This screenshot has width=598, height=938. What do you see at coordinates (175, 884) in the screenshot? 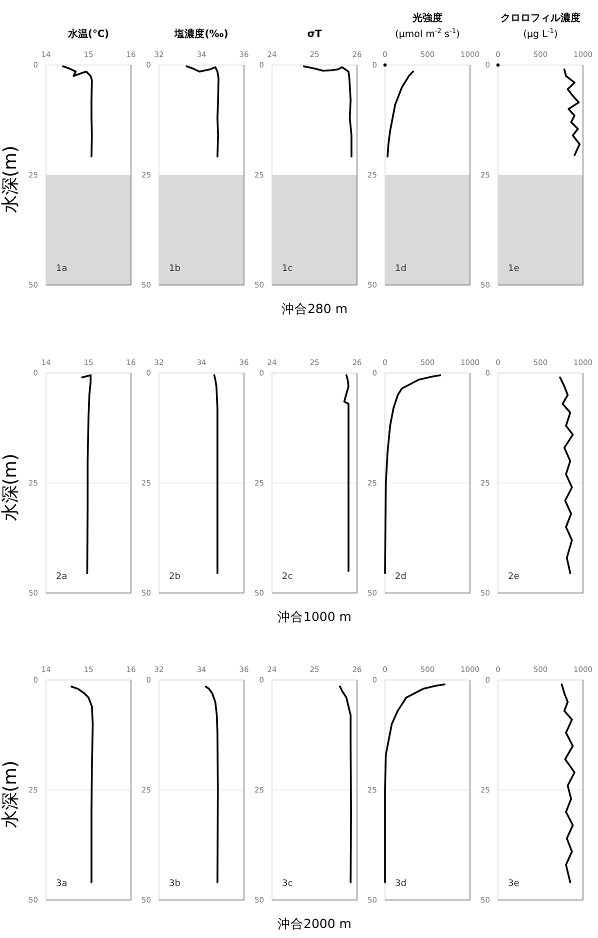
I see `annotation: 3b` at bounding box center [175, 884].